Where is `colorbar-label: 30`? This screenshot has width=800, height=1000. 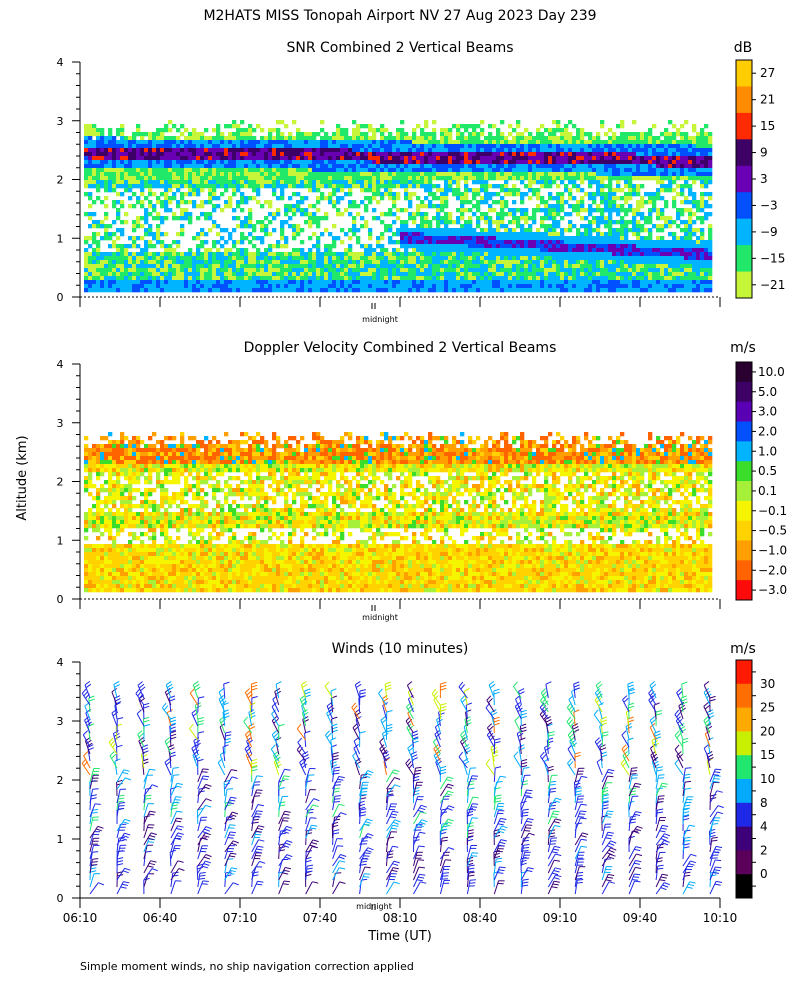
colorbar-label: 30 is located at coordinates (767, 684).